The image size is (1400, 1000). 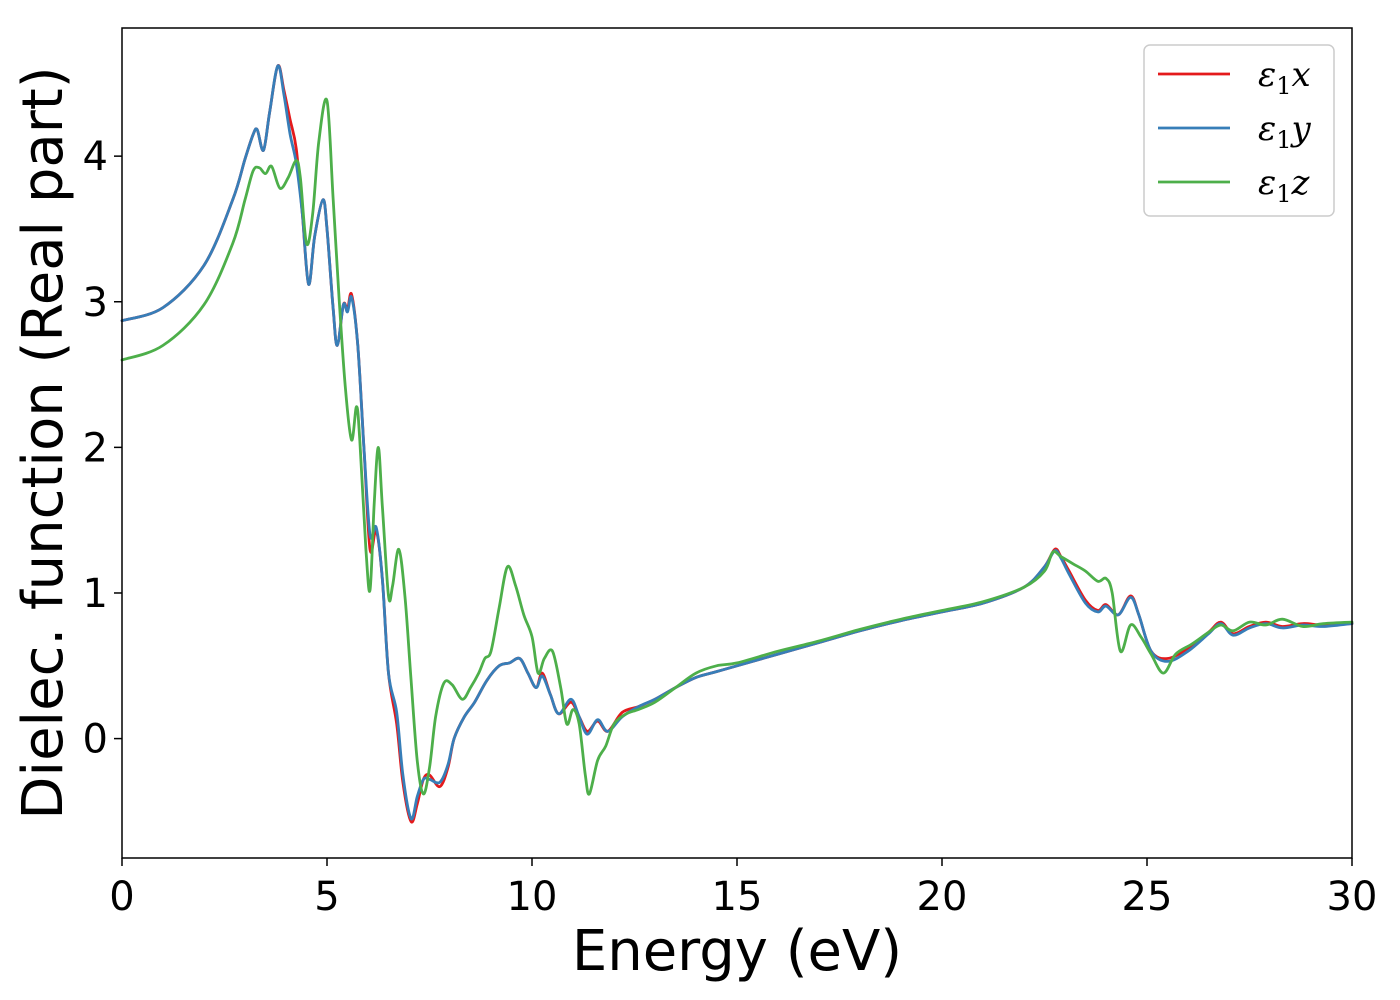 What do you see at coordinates (95, 740) in the screenshot?
I see `y-tick-label: 0` at bounding box center [95, 740].